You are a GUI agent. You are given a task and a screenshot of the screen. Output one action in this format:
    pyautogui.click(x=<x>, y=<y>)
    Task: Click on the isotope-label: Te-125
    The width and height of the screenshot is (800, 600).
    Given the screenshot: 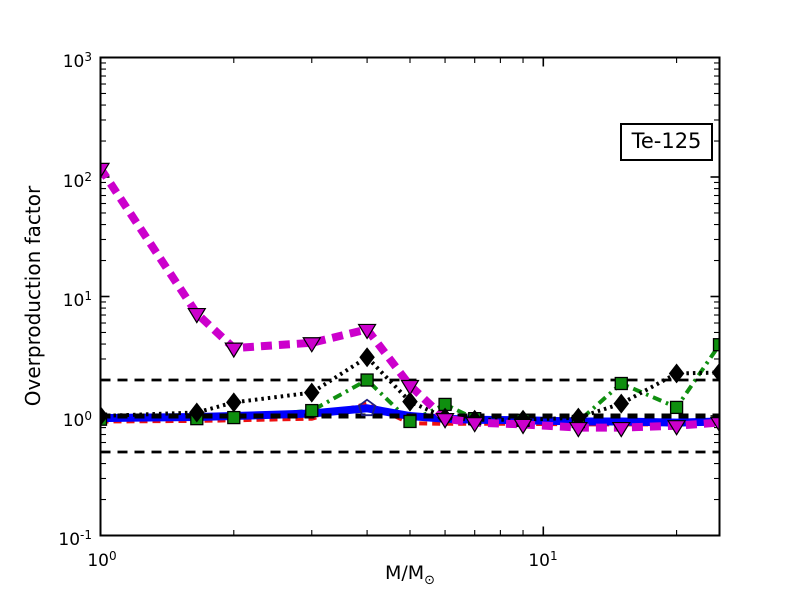 What is the action you would take?
    pyautogui.click(x=666, y=142)
    